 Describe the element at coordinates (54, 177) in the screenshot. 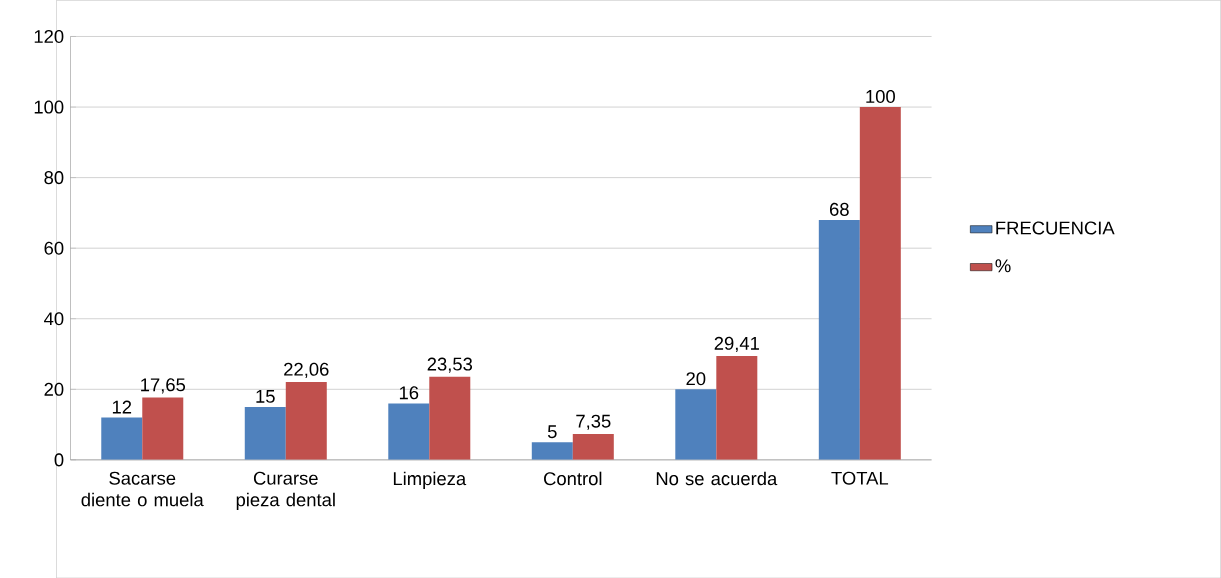

I see `y-tick-label: 80` at that location.